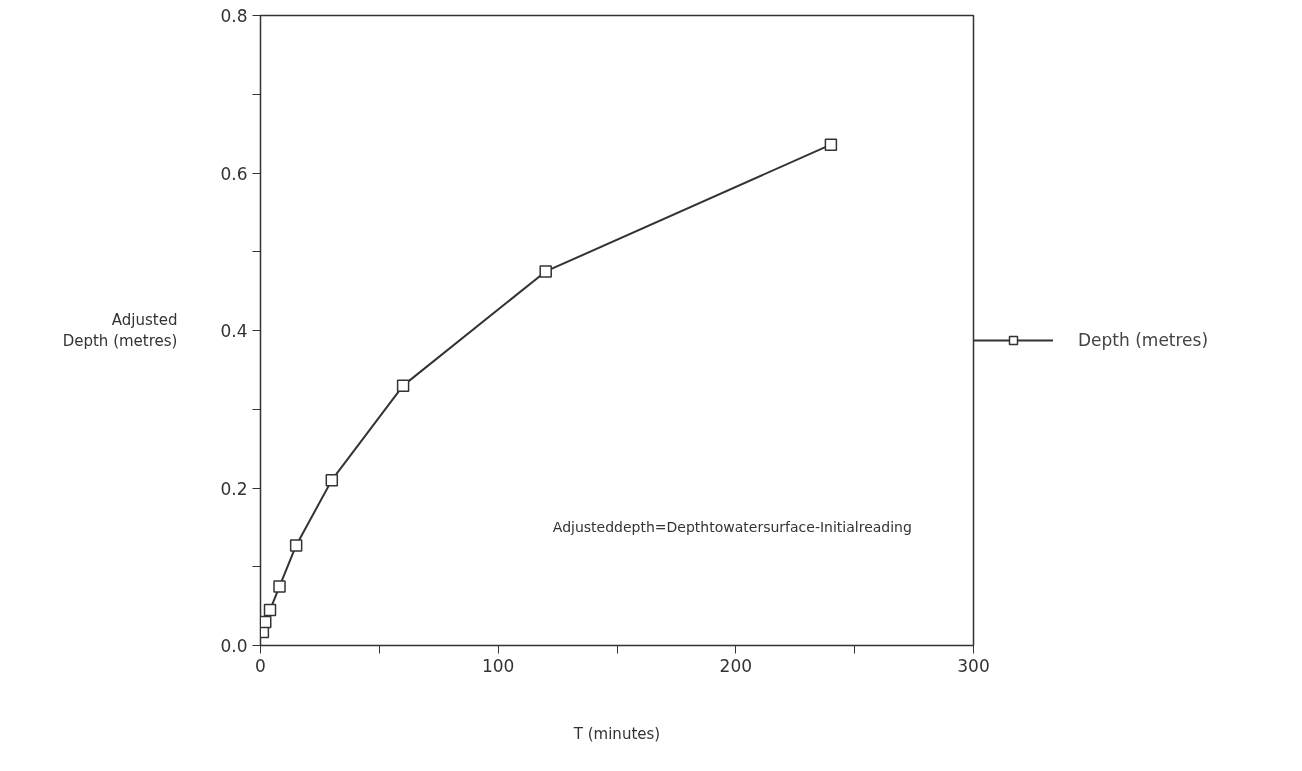 This screenshot has width=1302, height=771. Describe the element at coordinates (616, 733) in the screenshot. I see `x-axis-title: T (minutes)` at that location.